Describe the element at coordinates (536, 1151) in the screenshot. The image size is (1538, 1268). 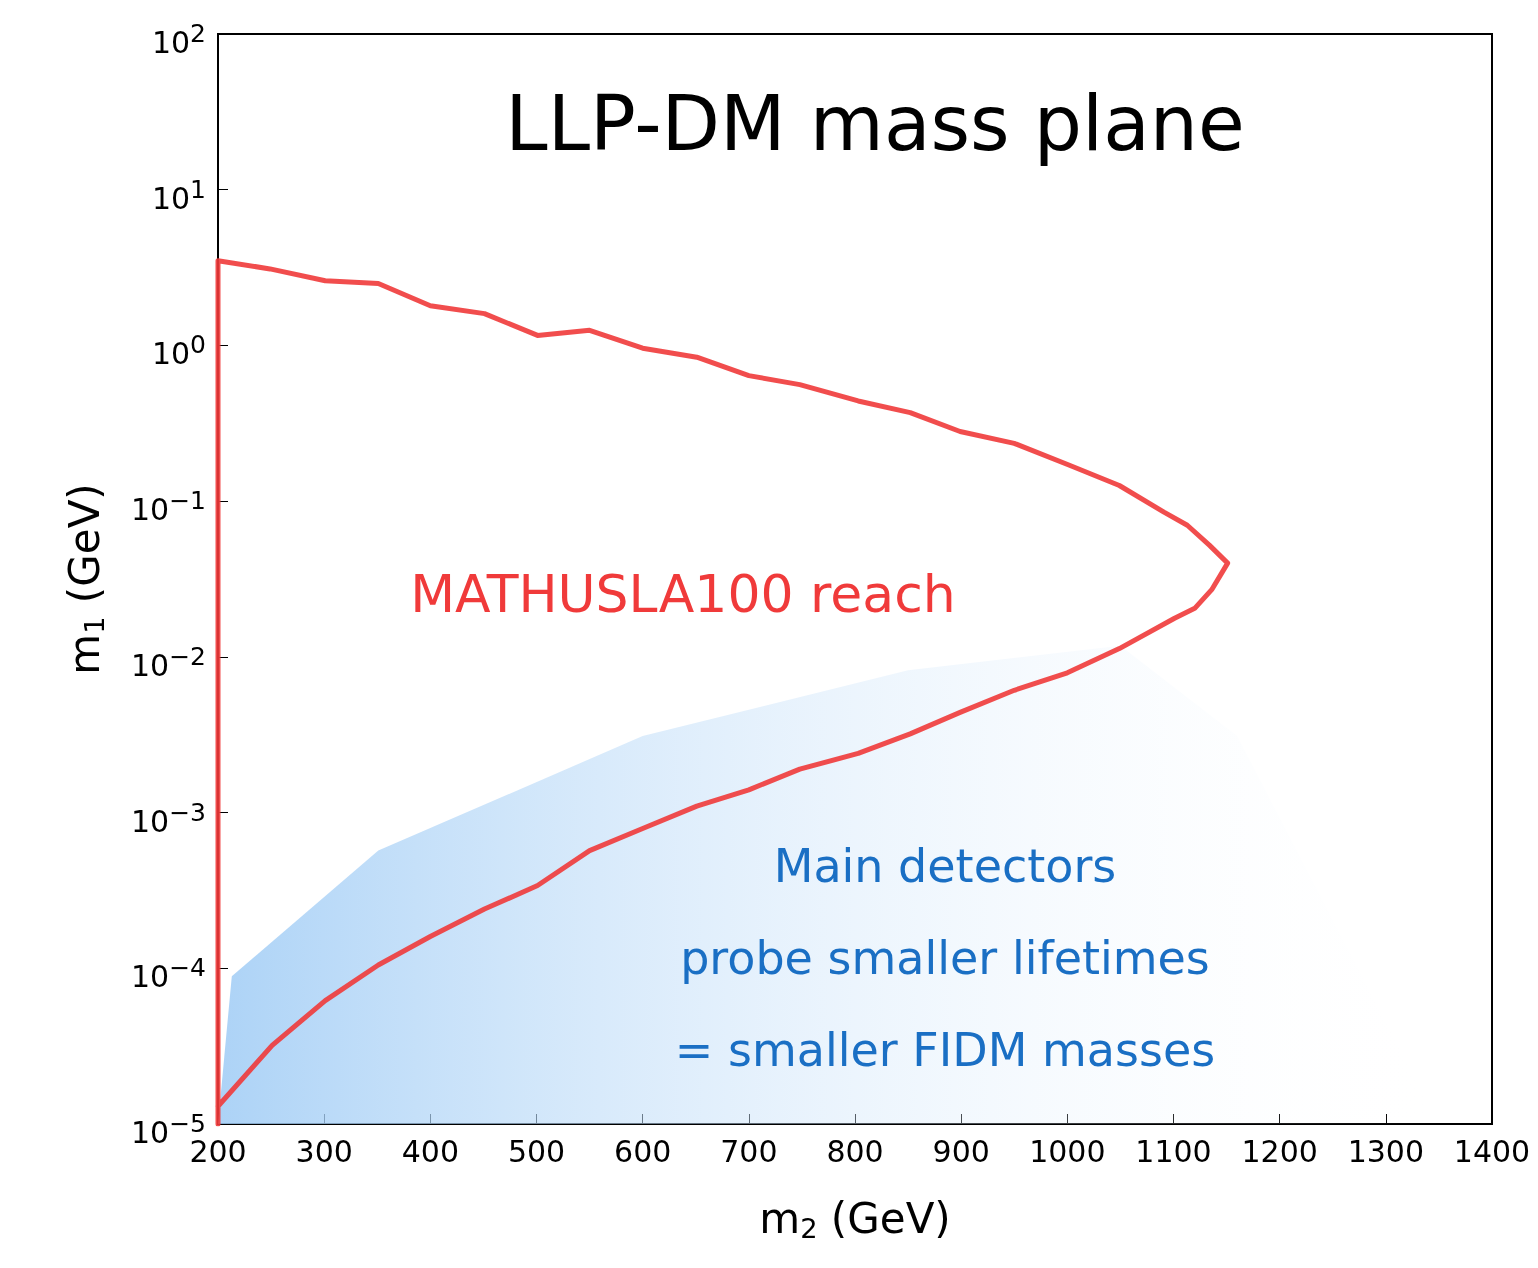
I see `x-tick-label: 500` at that location.